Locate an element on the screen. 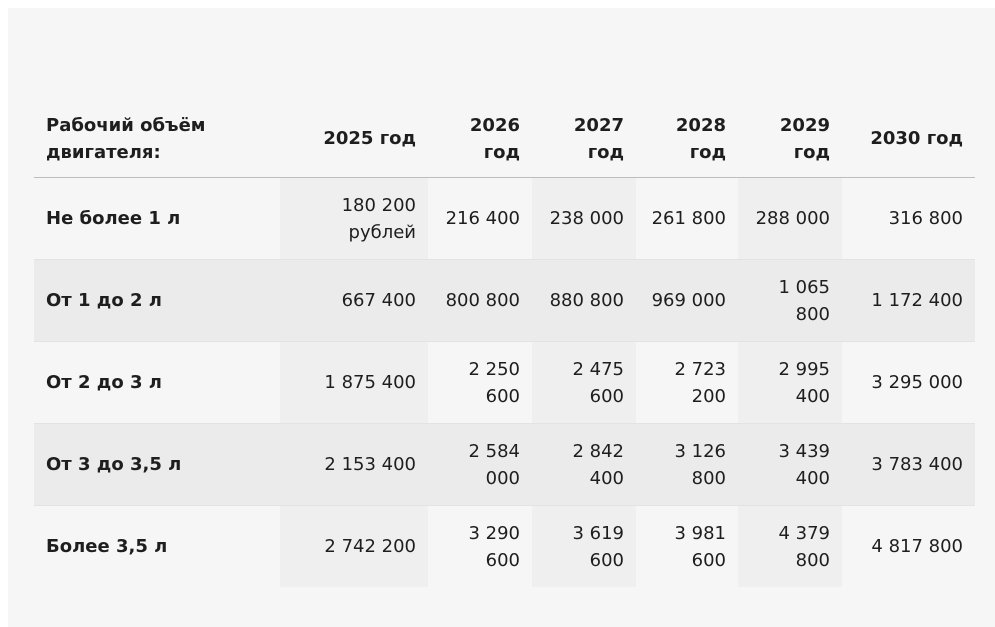  table-cell: 3 295 000 is located at coordinates (908, 382).